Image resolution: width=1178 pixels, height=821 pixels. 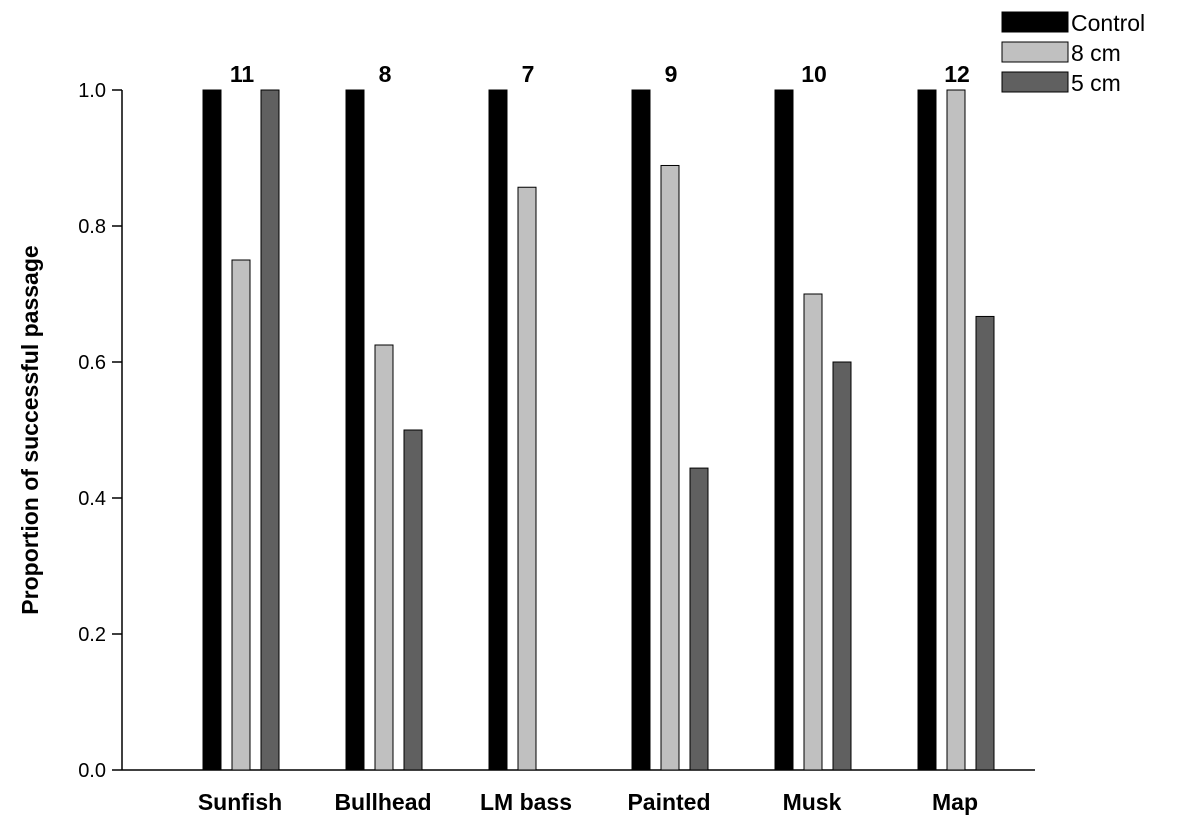 I want to click on sample-size-label: 9, so click(x=671, y=74).